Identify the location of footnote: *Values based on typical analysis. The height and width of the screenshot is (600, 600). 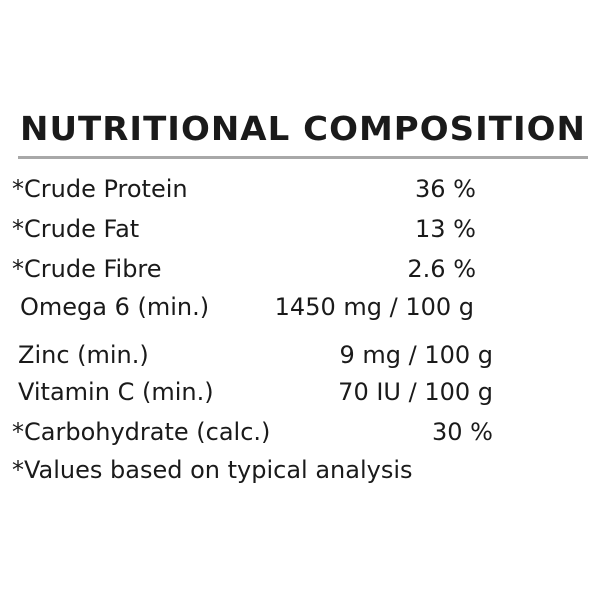
(212, 470).